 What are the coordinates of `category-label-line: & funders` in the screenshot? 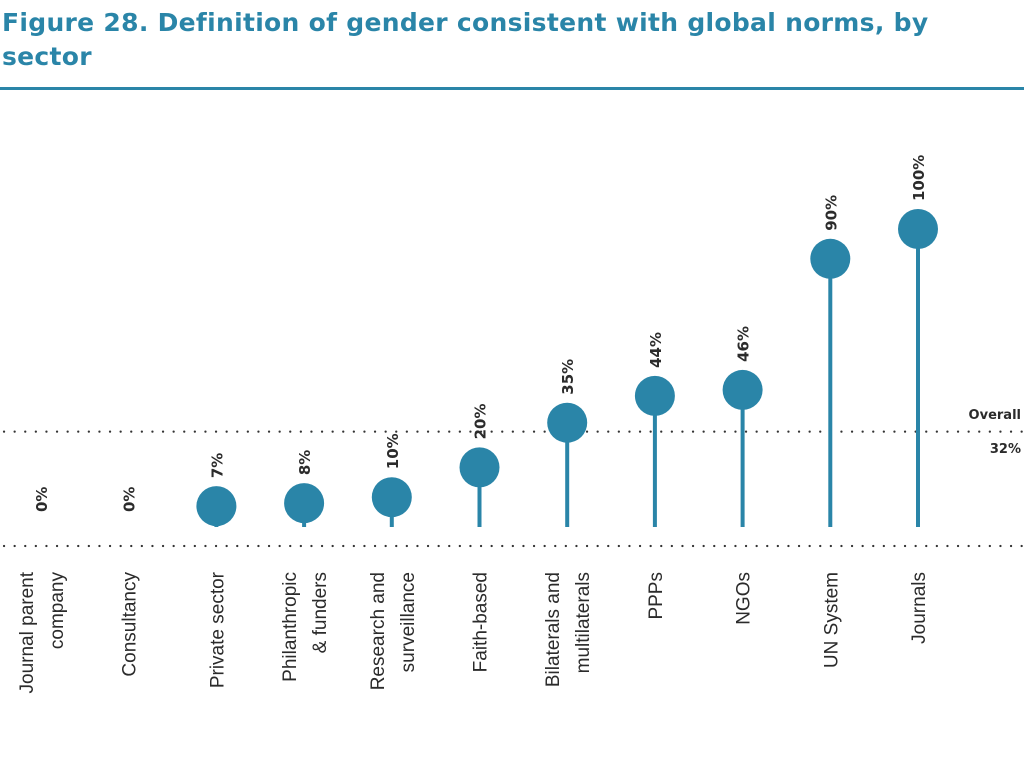 It's located at (320, 612).